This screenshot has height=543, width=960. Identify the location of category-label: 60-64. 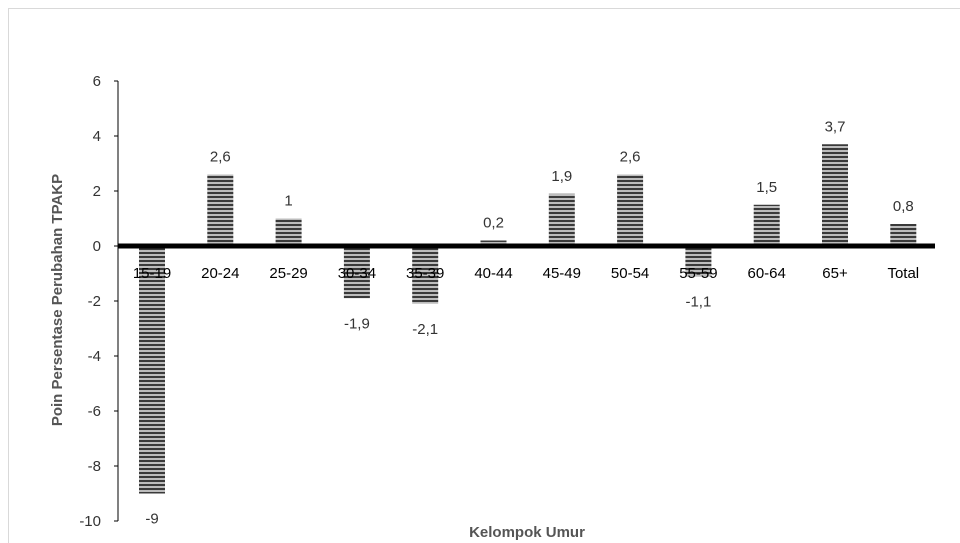
(767, 273).